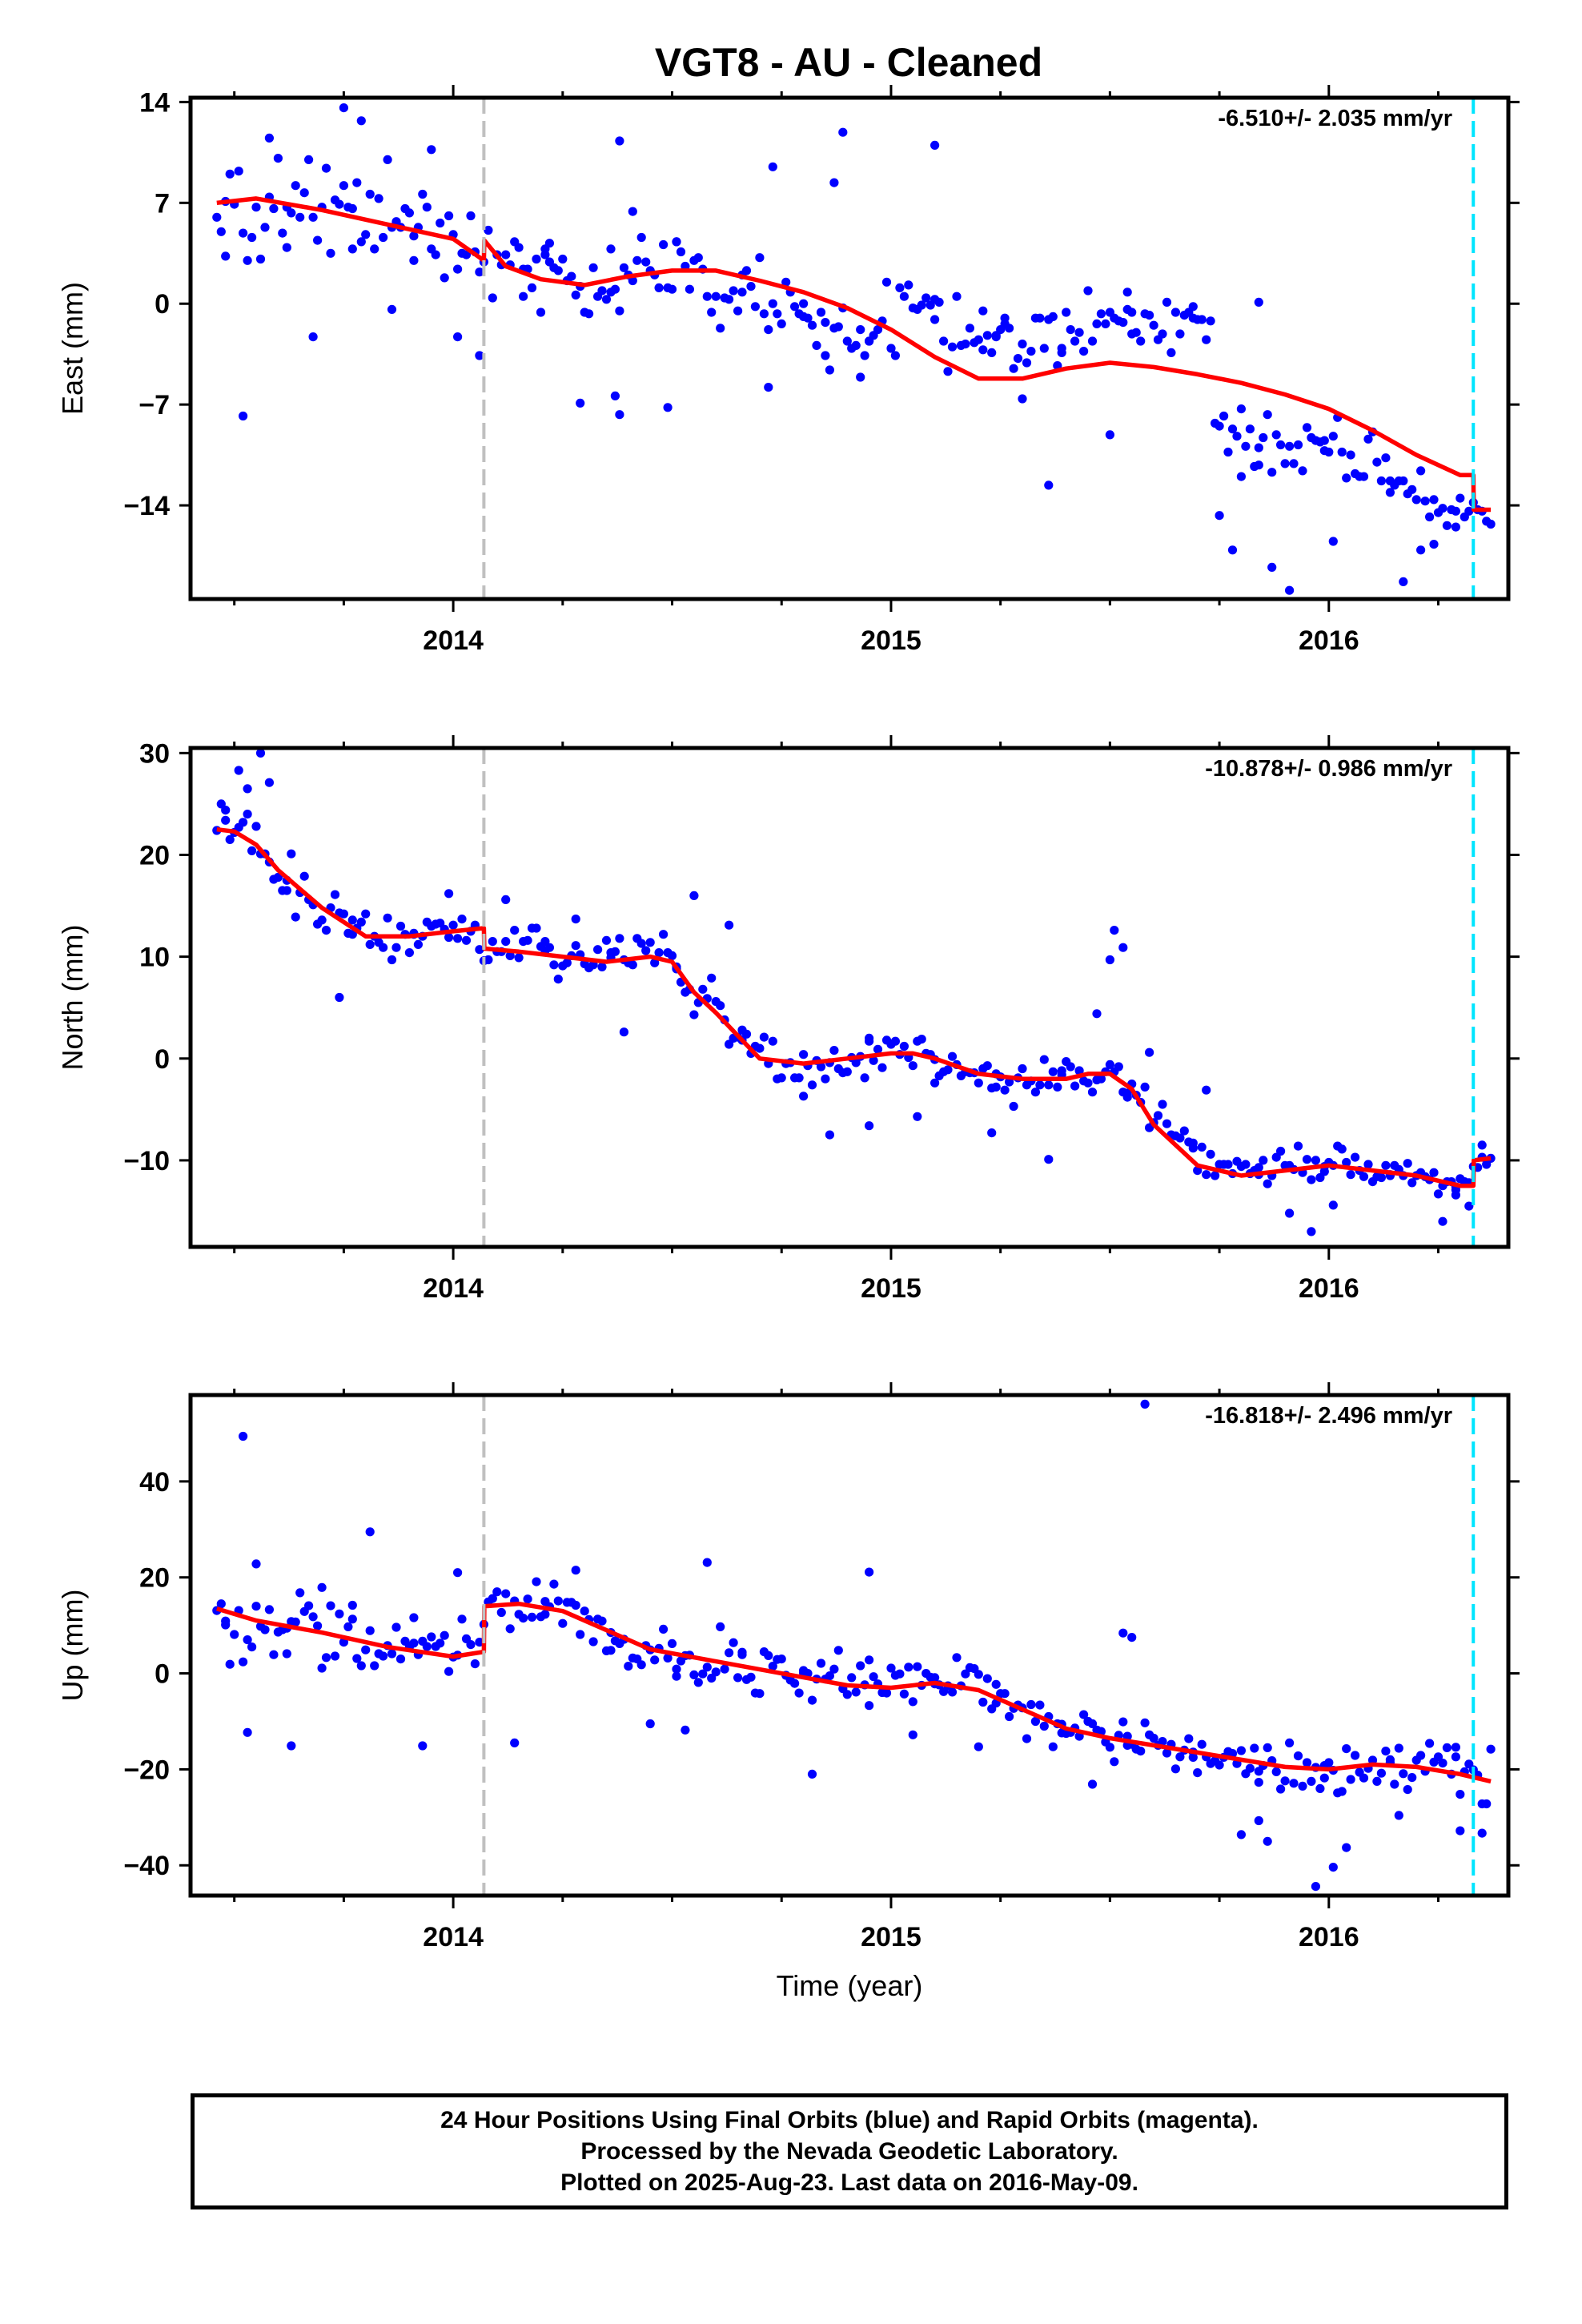  What do you see at coordinates (854, 1692) in the screenshot?
I see `model-fit-line` at bounding box center [854, 1692].